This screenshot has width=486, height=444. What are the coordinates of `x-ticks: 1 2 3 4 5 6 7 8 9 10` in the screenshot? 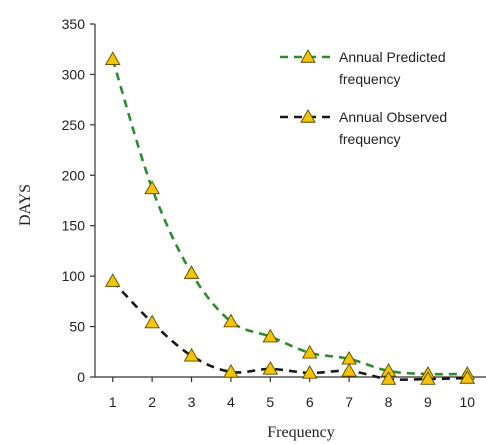 It's located at (292, 393).